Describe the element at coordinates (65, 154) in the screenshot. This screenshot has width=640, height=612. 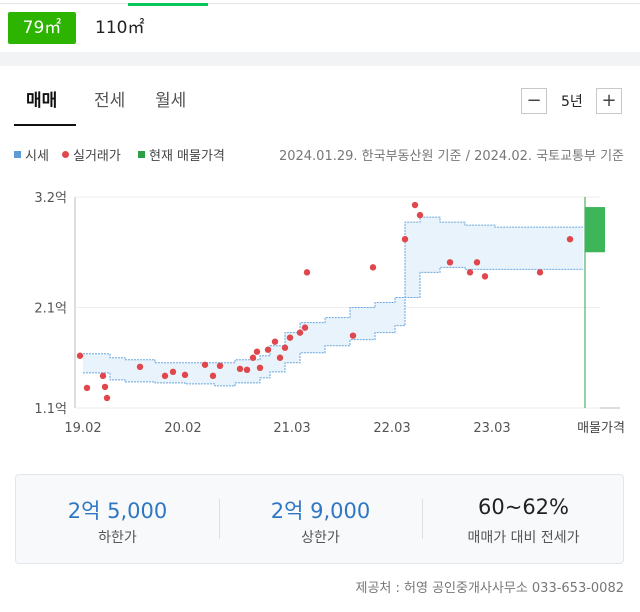
I see `actual-deal-dot-icon` at that location.